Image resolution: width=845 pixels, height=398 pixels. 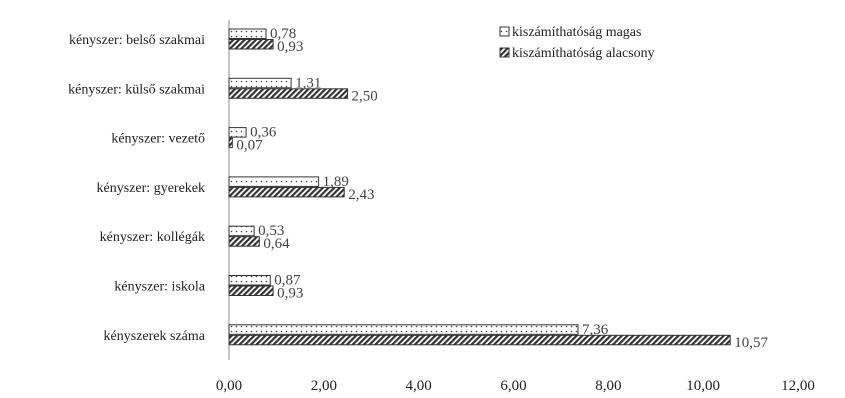 I want to click on category-label: kényszer: belső szakmai, so click(x=137, y=40).